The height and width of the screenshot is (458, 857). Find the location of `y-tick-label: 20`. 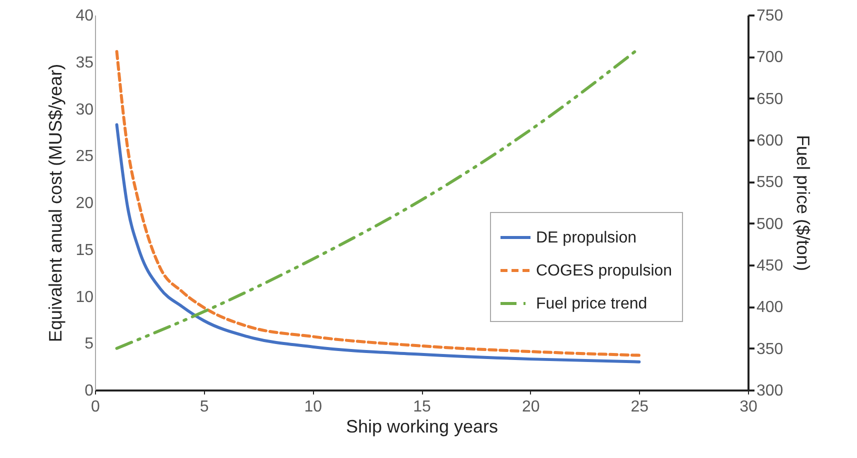

y-tick-label: 20 is located at coordinates (85, 203).